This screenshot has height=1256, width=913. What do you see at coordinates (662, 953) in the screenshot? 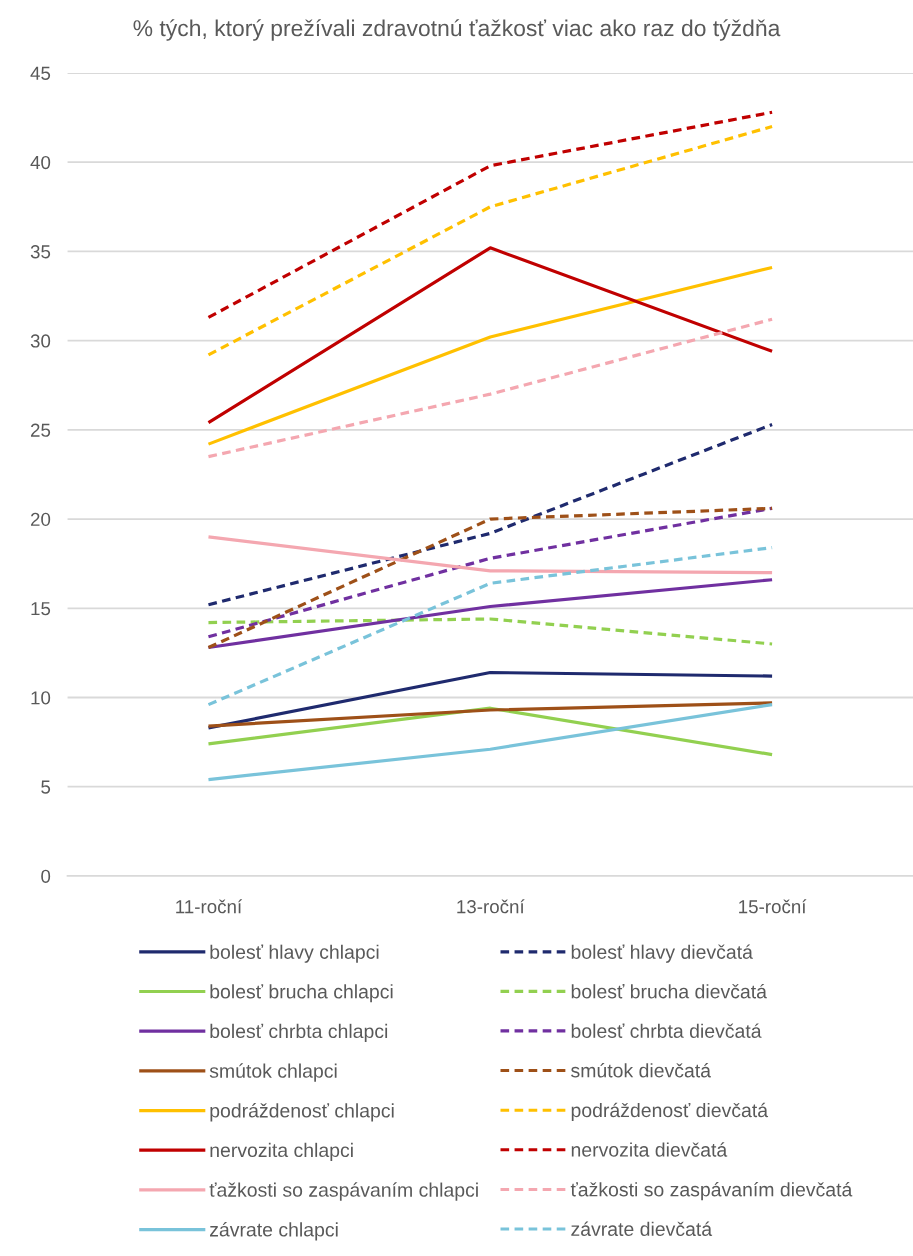
I see `legend-label: bolesť hlavy dievčatá` at bounding box center [662, 953].